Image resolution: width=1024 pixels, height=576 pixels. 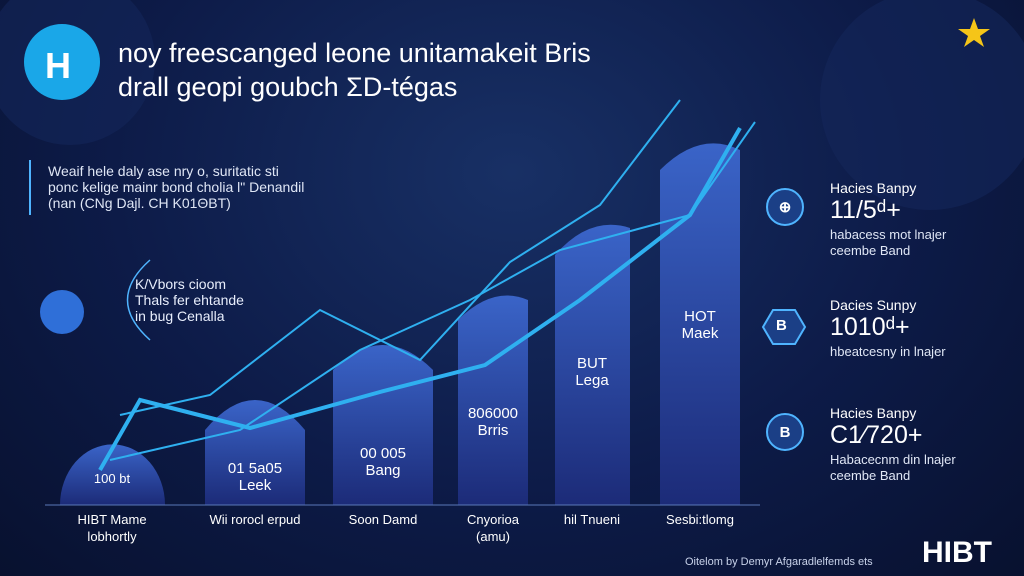 What do you see at coordinates (592, 380) in the screenshot?
I see `bar-label-line: Lega` at bounding box center [592, 380].